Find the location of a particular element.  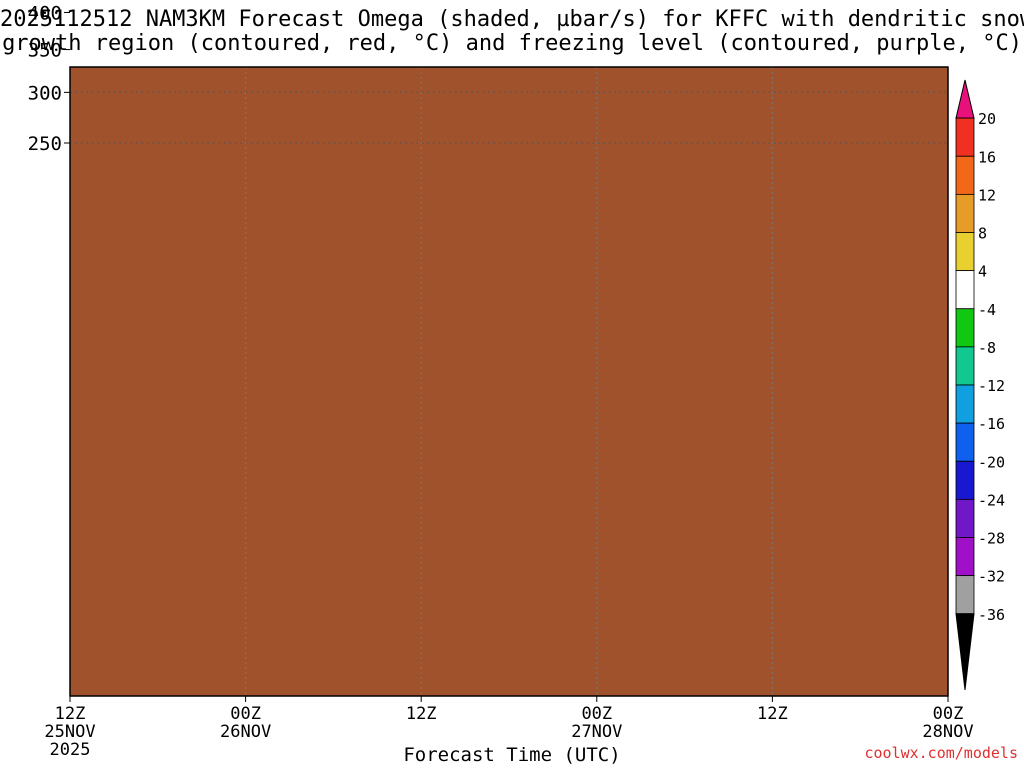

colorbar-label: 4 is located at coordinates (982, 272).